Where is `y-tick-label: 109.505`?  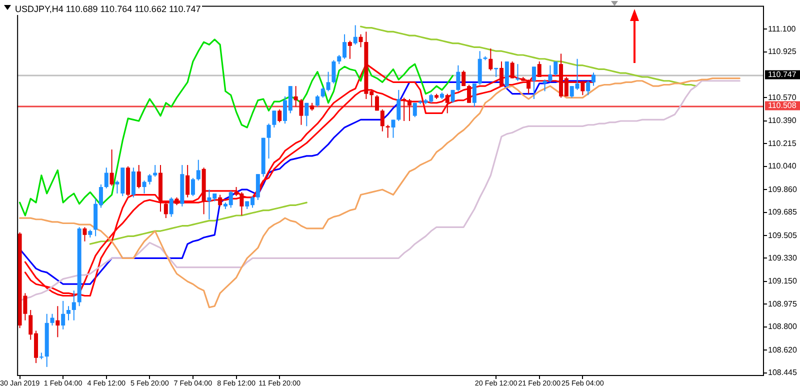 y-tick-label: 109.505 is located at coordinates (783, 235).